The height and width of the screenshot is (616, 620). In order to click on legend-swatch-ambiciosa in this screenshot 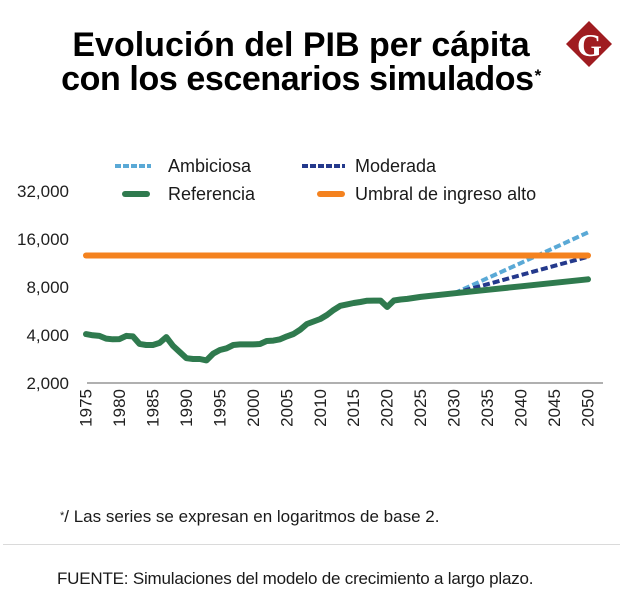, I will do `click(133, 166)`.